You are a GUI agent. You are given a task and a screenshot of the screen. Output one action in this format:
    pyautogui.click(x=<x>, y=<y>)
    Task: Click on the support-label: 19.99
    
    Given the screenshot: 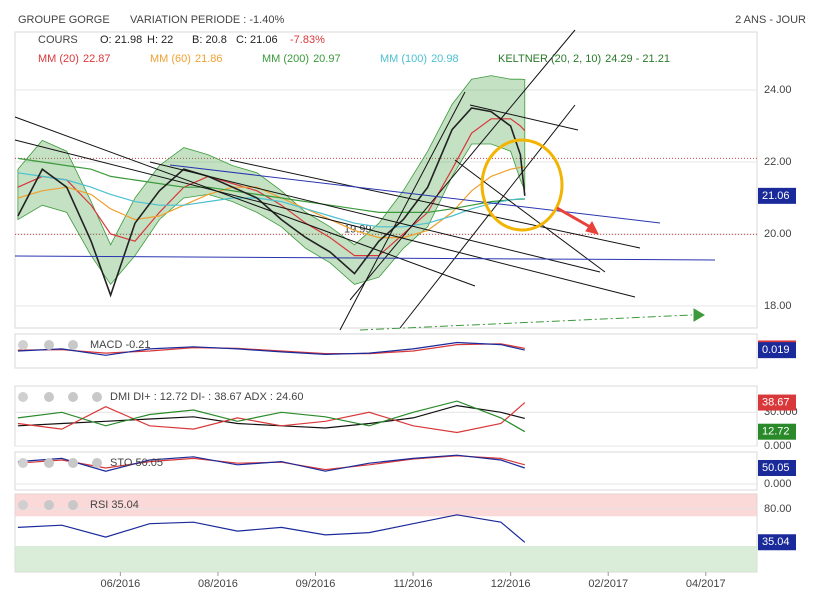 What is the action you would take?
    pyautogui.click(x=358, y=229)
    